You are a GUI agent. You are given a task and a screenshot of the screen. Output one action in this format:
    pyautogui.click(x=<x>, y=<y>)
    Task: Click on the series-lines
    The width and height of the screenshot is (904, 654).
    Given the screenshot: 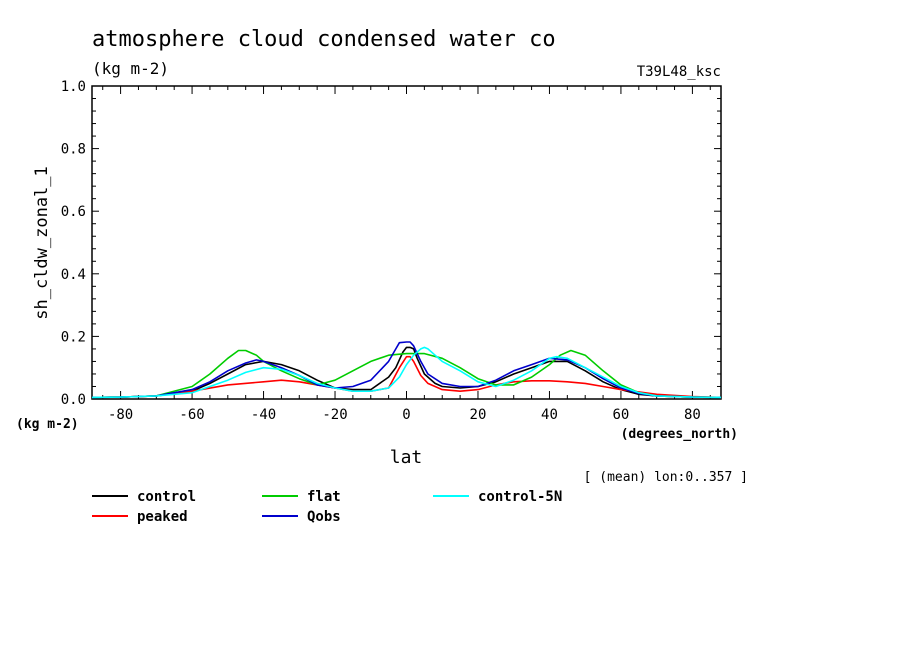 What is the action you would take?
    pyautogui.click(x=406, y=370)
    